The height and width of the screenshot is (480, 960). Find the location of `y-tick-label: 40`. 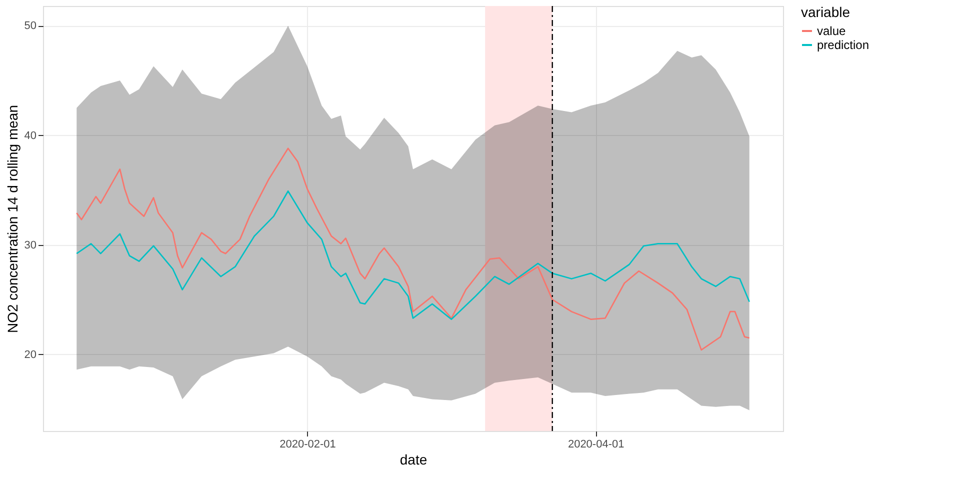

y-tick-label: 40 is located at coordinates (30, 136).